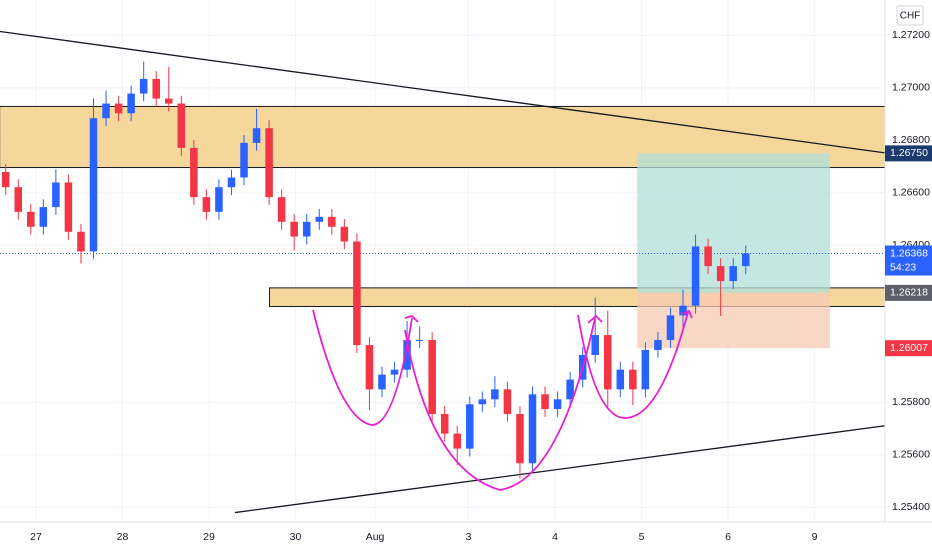 The height and width of the screenshot is (550, 932). Describe the element at coordinates (123, 537) in the screenshot. I see `x-tick-label: 28` at that location.